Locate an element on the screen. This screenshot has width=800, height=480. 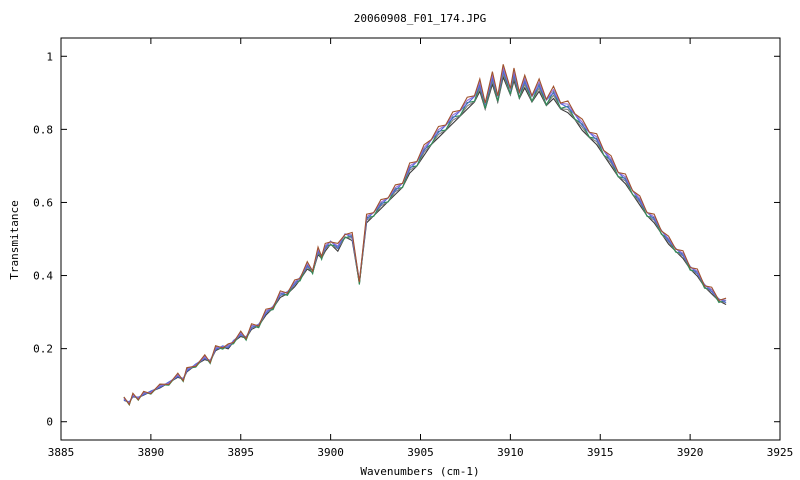
x-tick-label: 3915 is located at coordinates (600, 452).